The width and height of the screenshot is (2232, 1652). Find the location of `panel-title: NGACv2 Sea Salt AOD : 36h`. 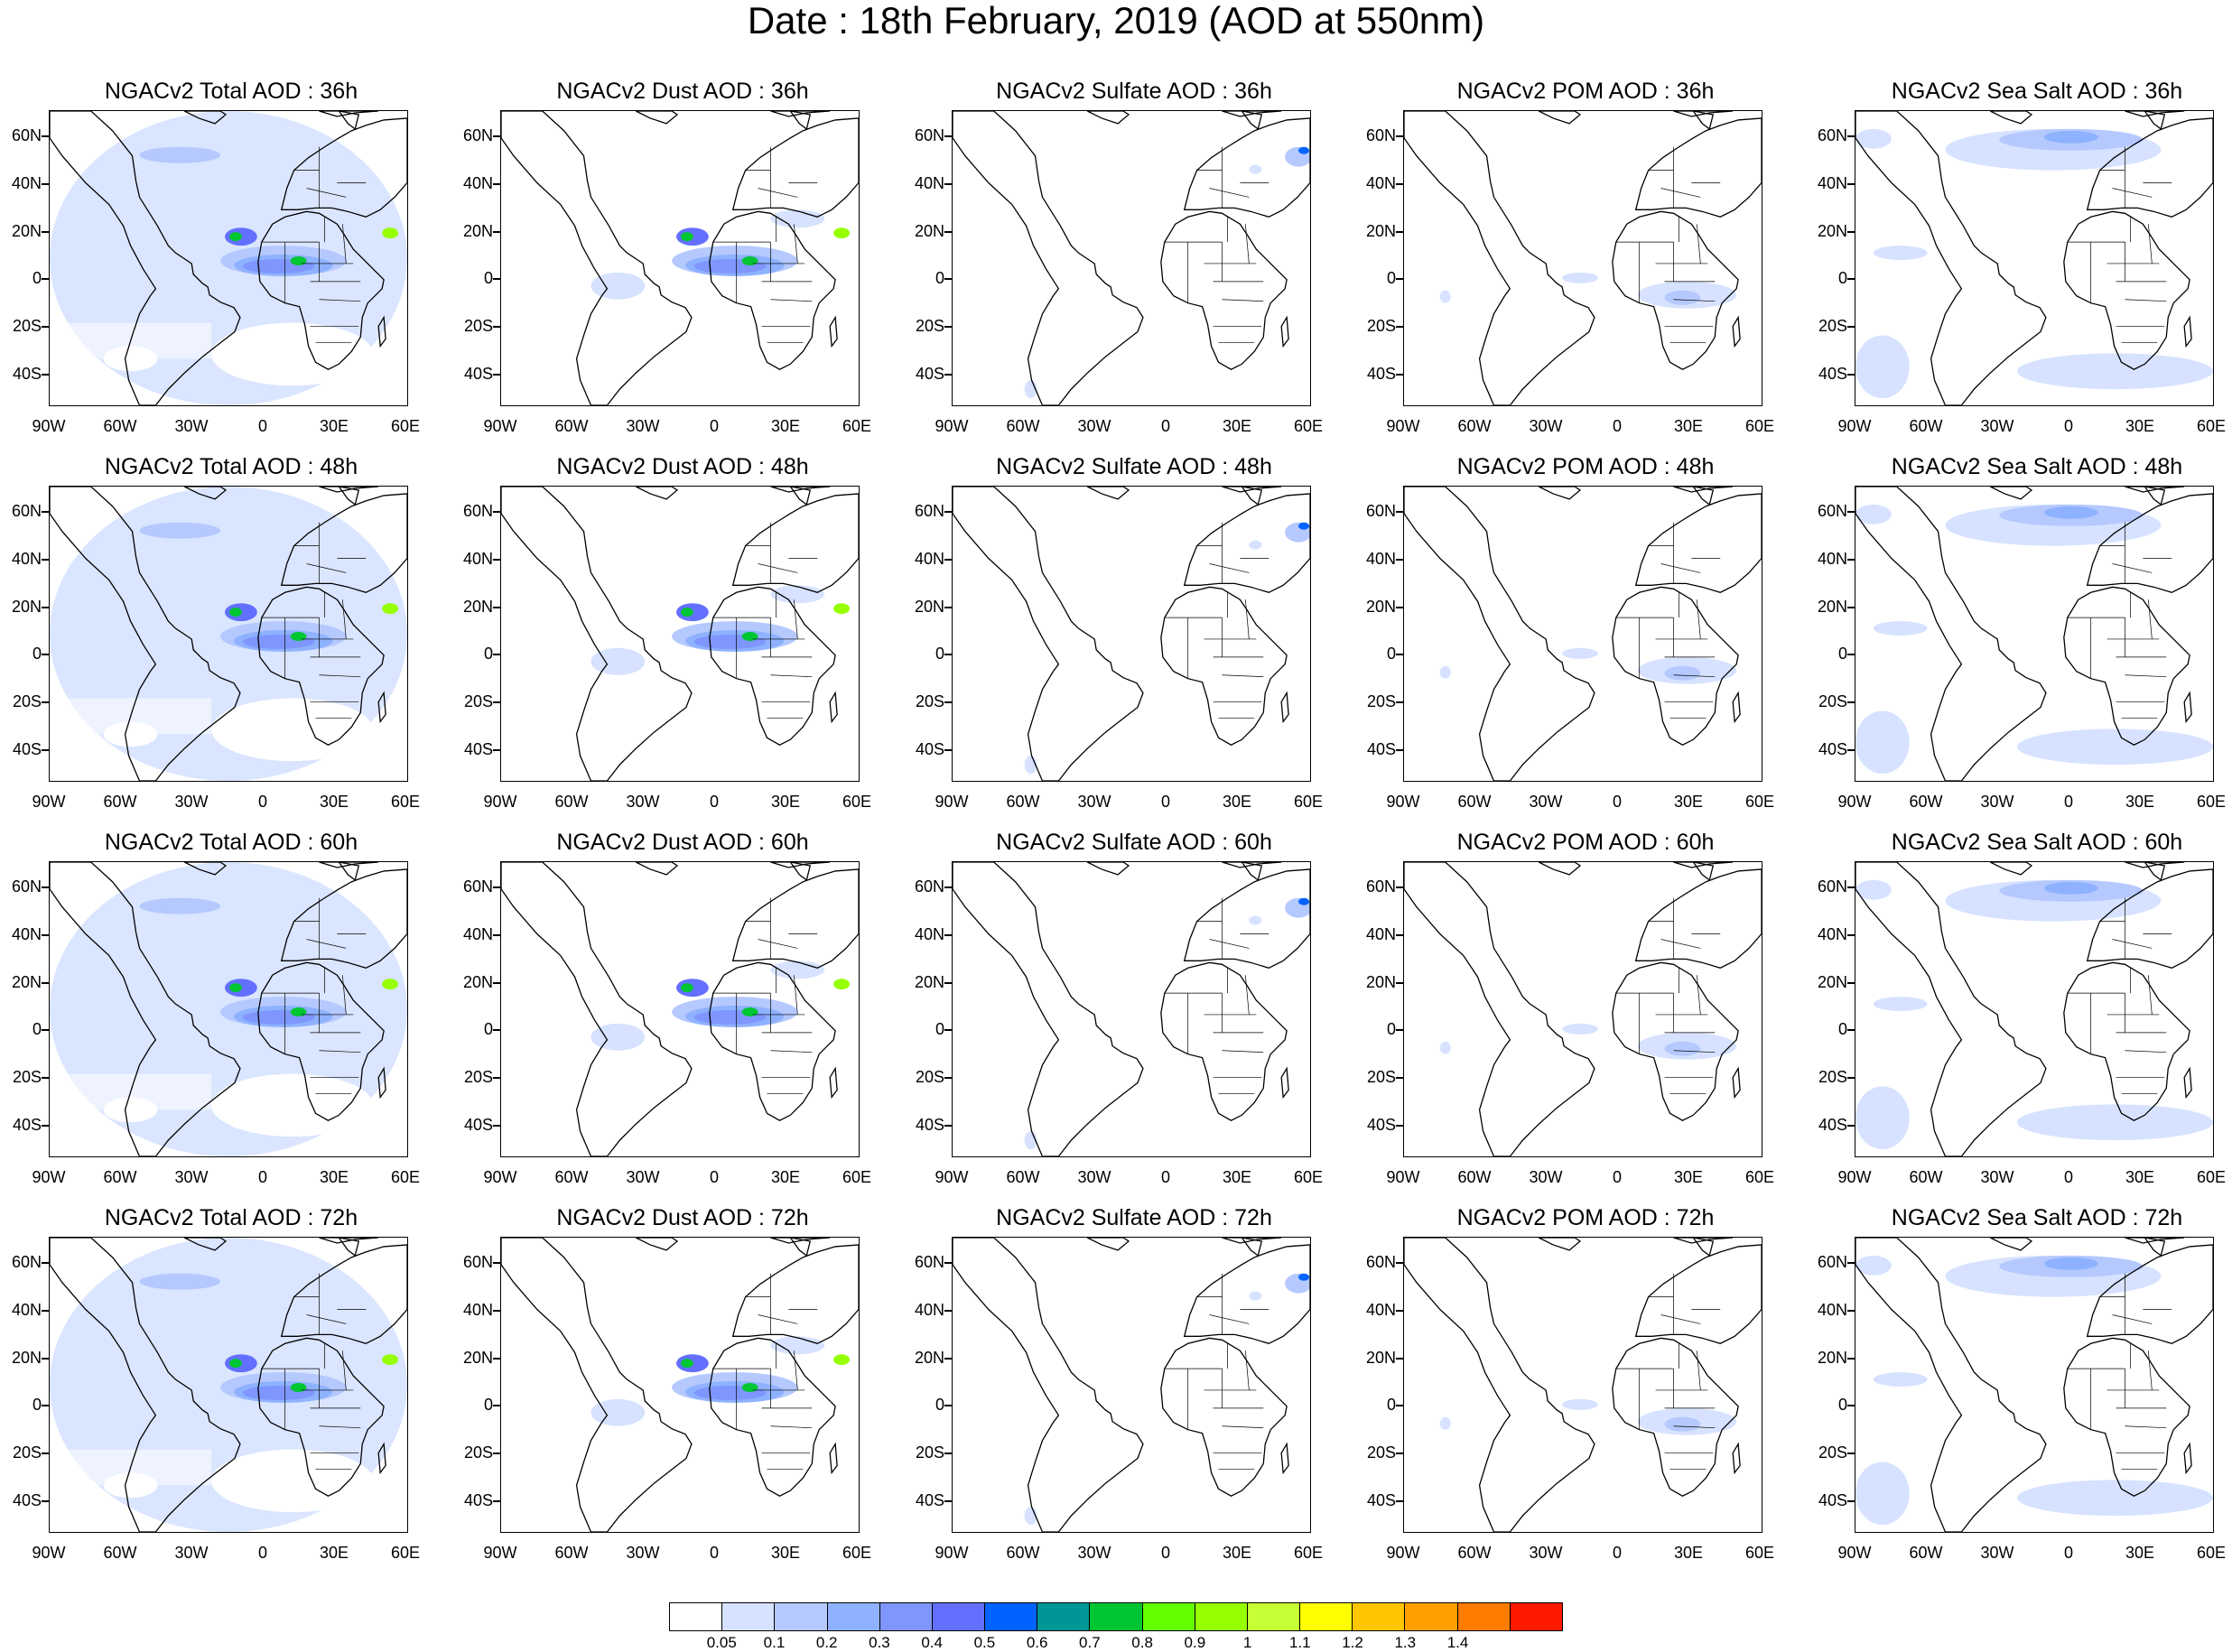

panel-title: NGACv2 Sea Salt AOD : 36h is located at coordinates (2037, 91).